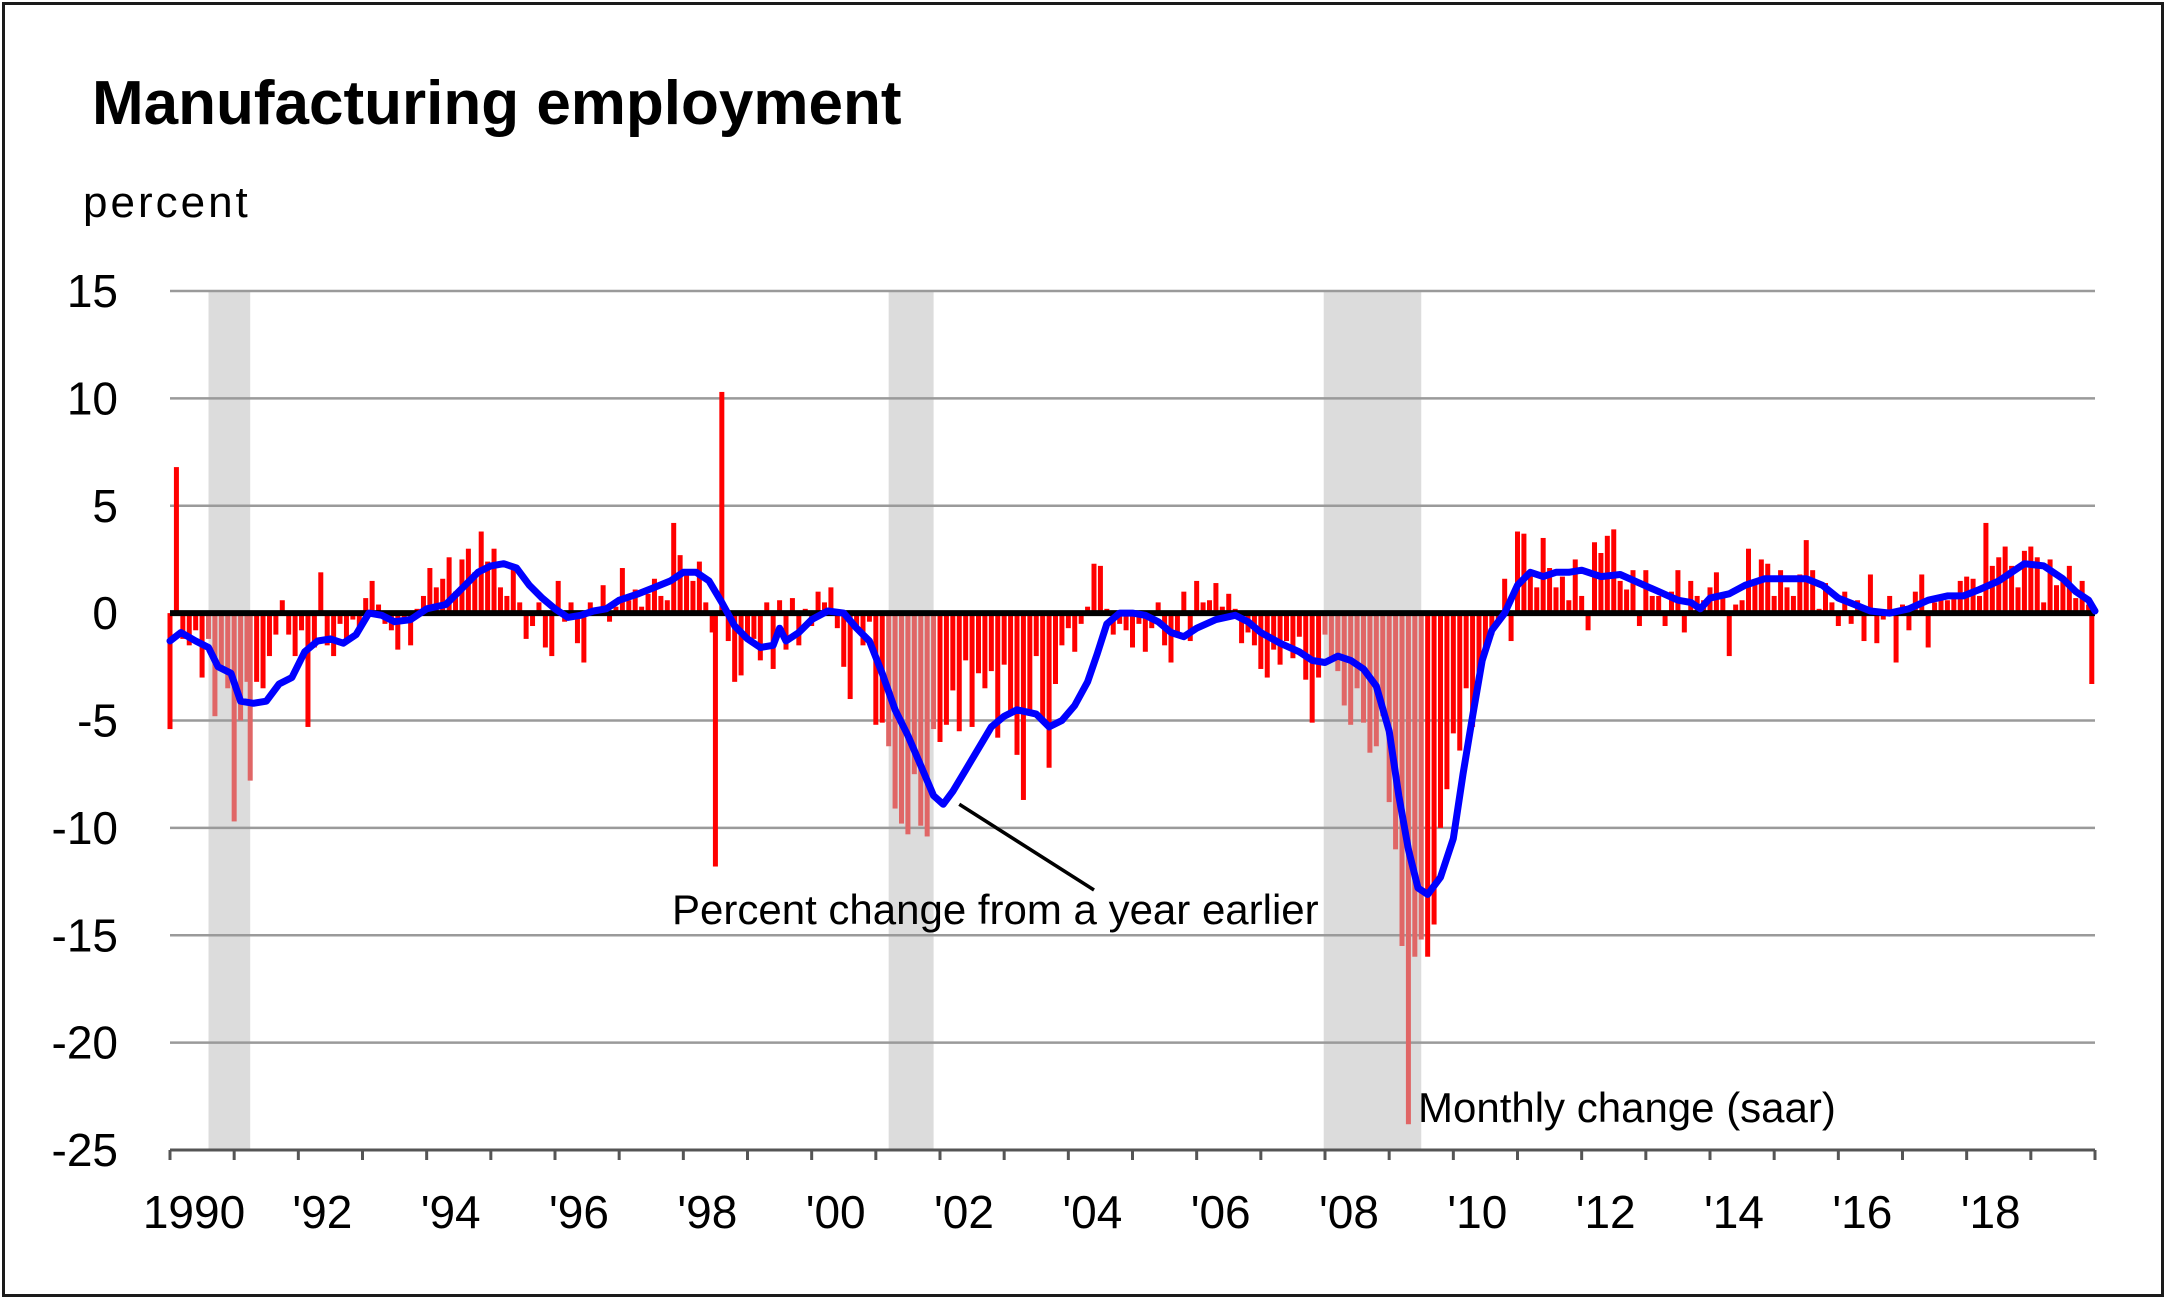 Image resolution: width=2166 pixels, height=1299 pixels. Describe the element at coordinates (85, 1043) in the screenshot. I see `y-tick-label: -20` at that location.